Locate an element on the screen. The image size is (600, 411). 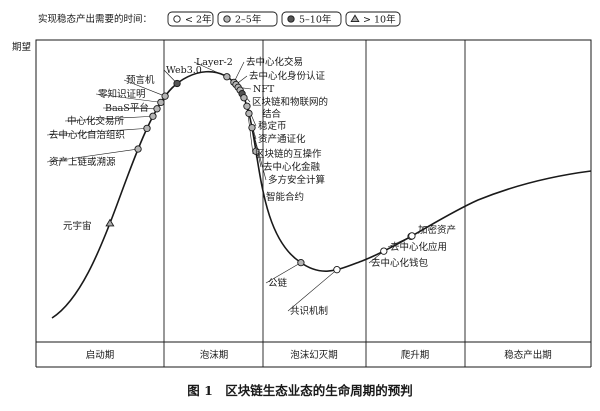
data-label-point-13: 区块链和物联网的结合 is located at coordinates (290, 108).